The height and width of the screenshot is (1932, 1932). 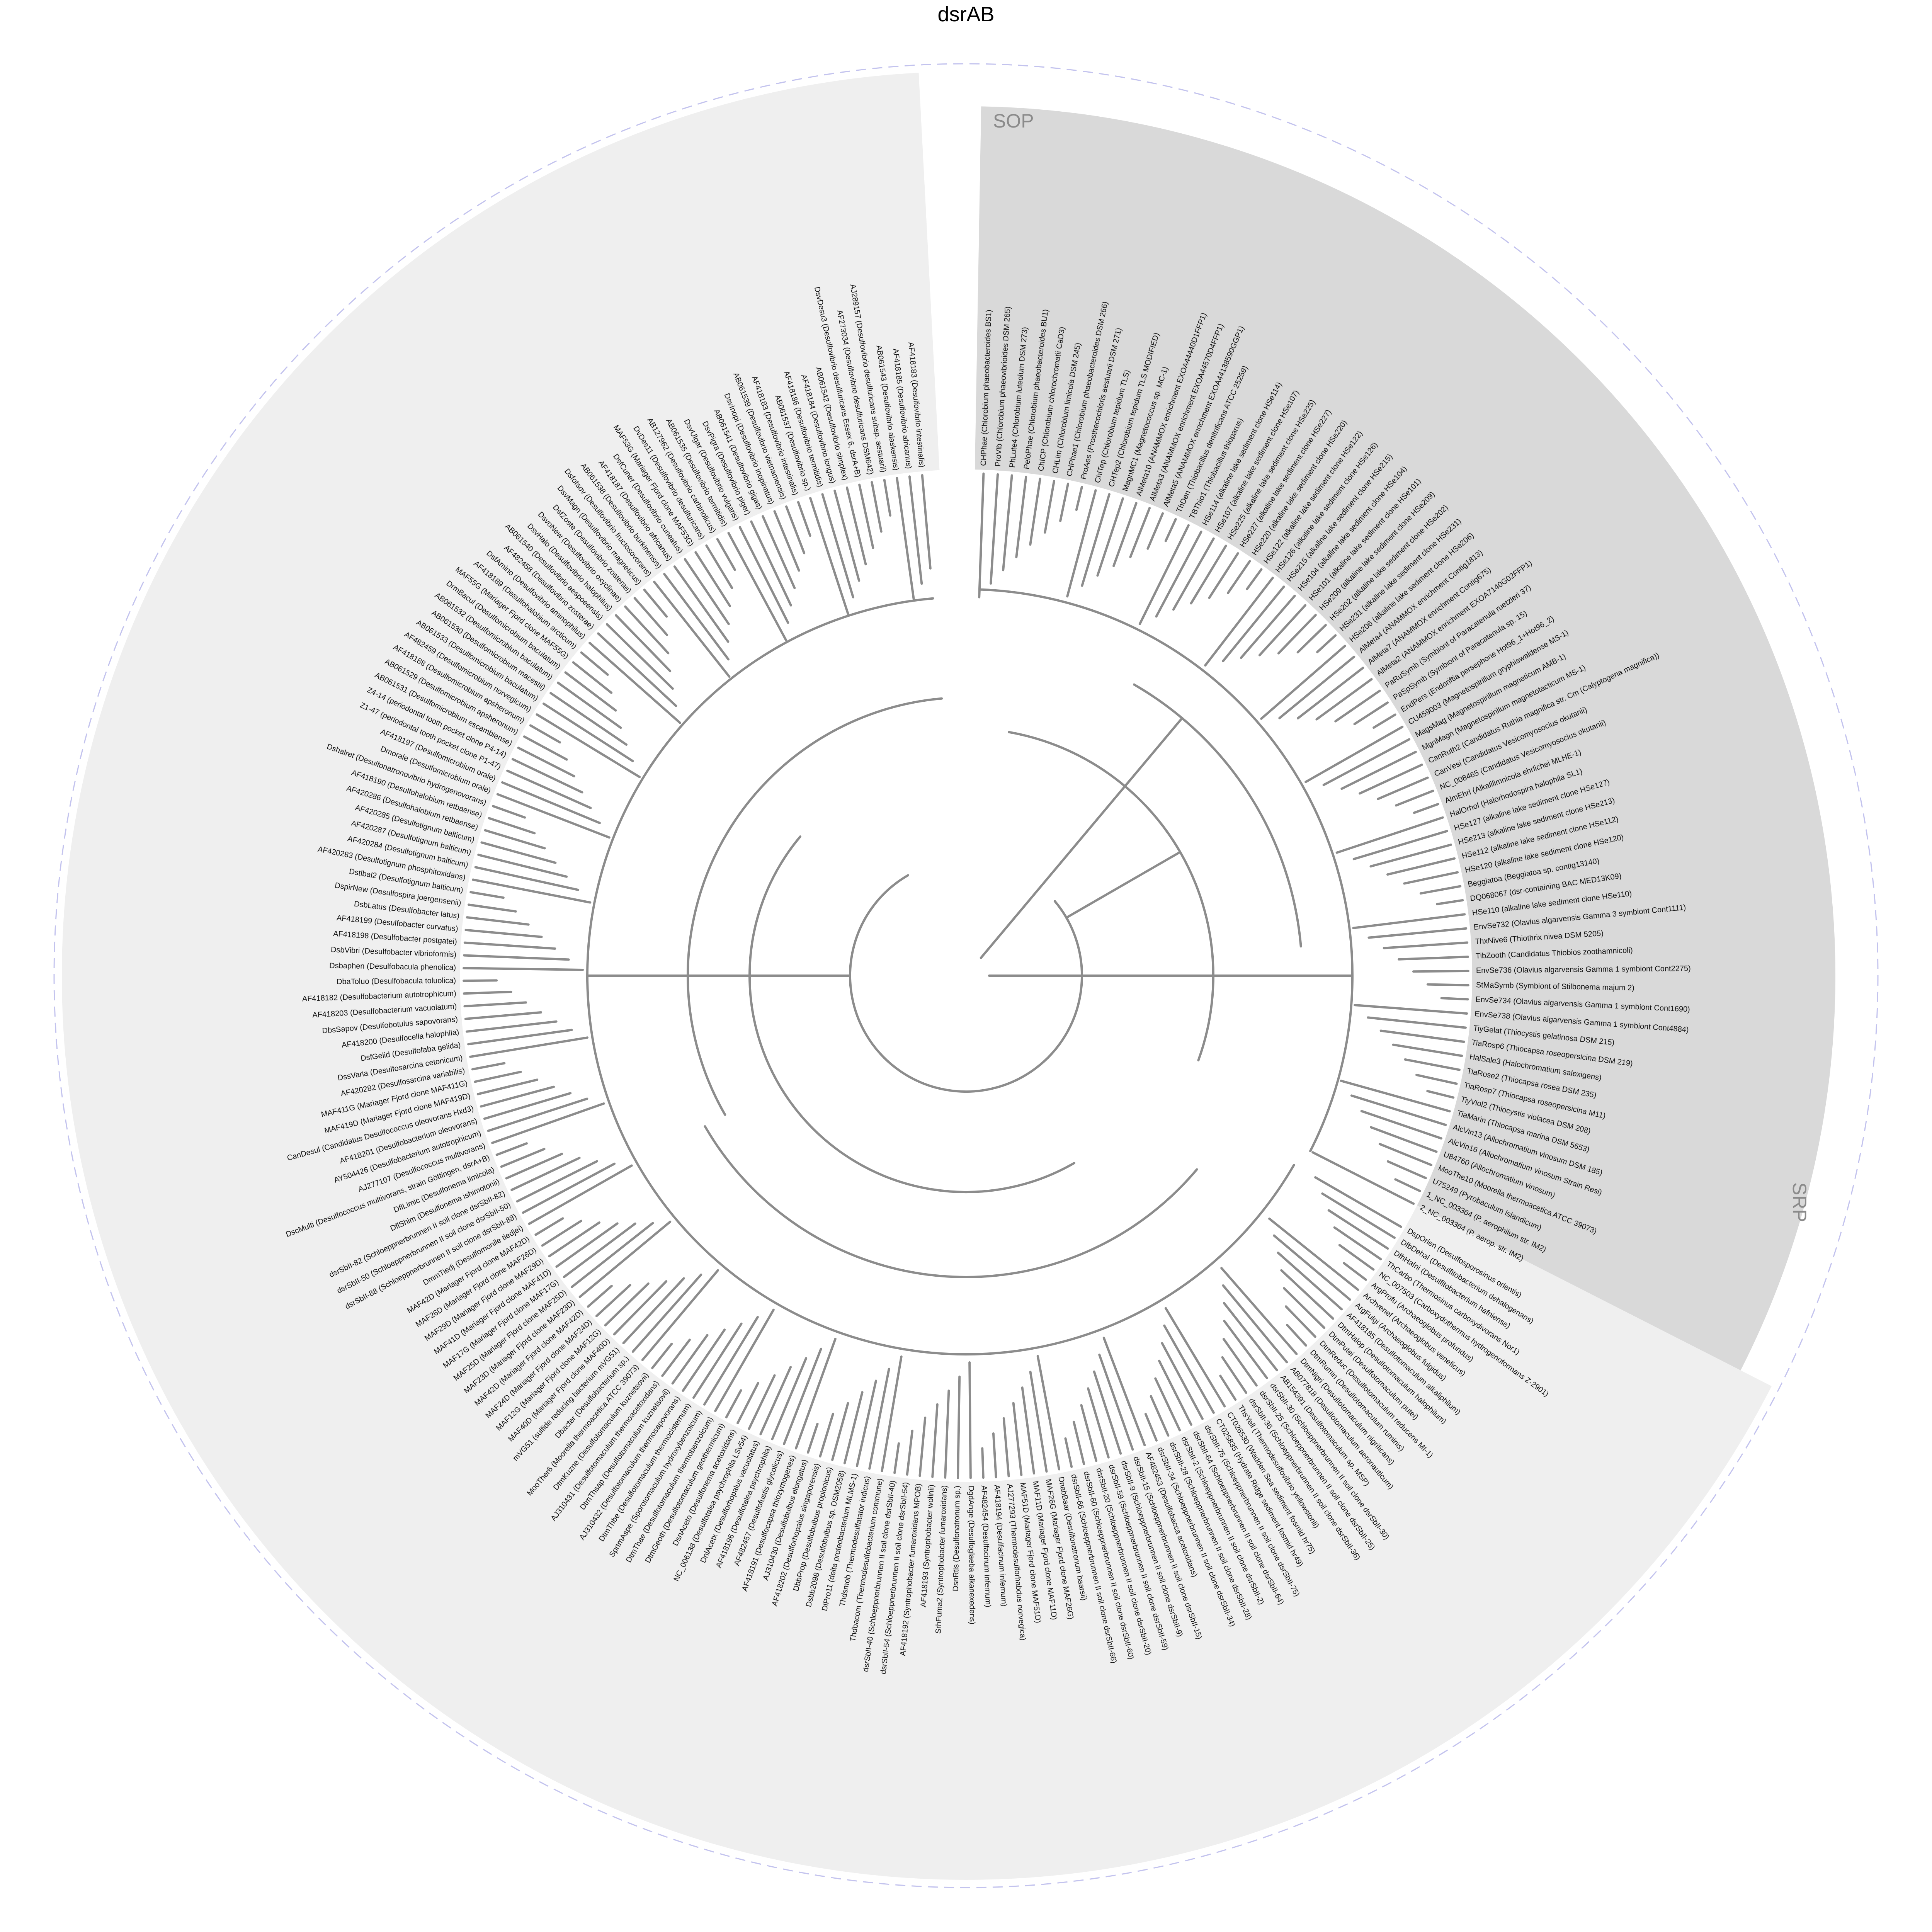 I want to click on leaf-label: DsnRtis (Desulfonatronum sp.), so click(x=957, y=1539).